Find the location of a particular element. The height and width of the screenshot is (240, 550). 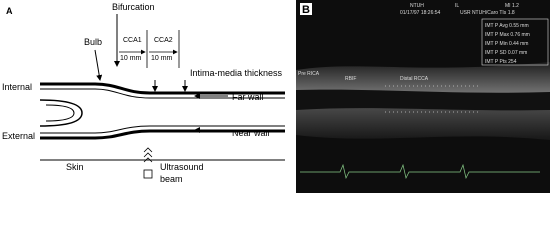

header-text: IL is located at coordinates (457, 6).